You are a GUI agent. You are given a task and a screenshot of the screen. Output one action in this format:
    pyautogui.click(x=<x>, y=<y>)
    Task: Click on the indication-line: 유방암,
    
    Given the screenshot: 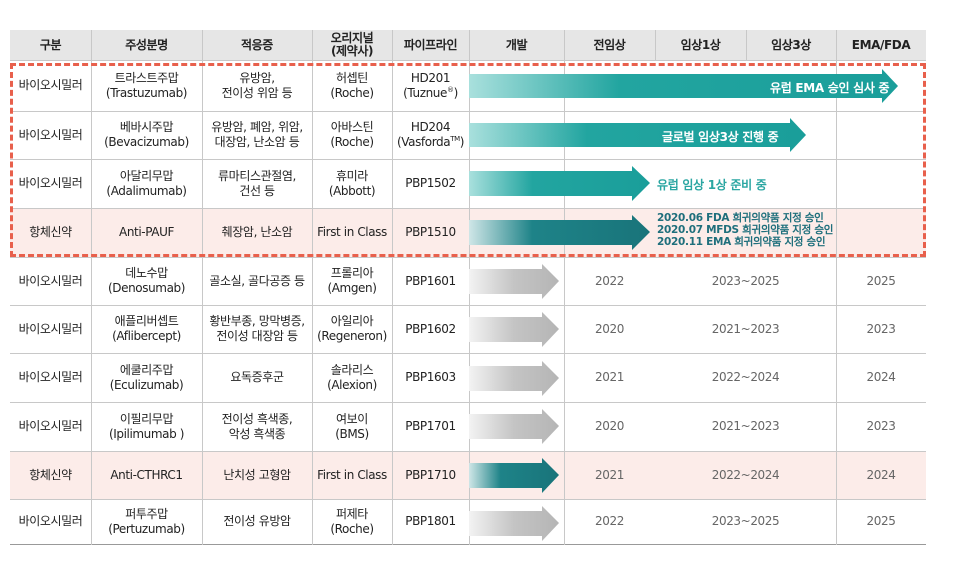 What is the action you would take?
    pyautogui.click(x=257, y=77)
    